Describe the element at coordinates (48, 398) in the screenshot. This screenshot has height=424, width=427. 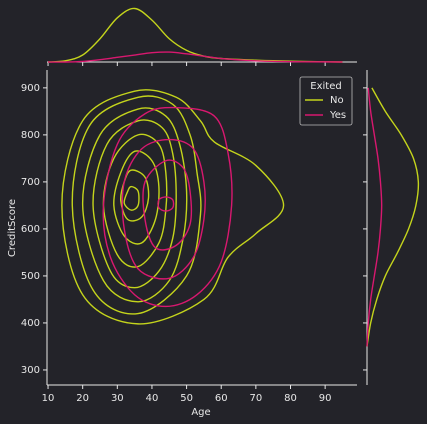
I see `x-tick-label: 10` at that location.